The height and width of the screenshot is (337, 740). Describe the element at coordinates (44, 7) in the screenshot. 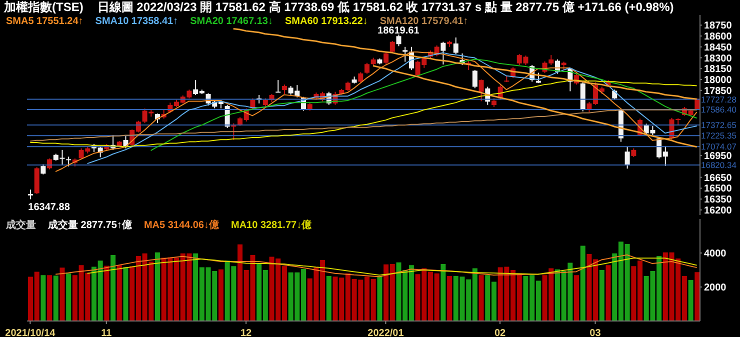

I see `chart-title: 加權指數(TSE)` at that location.